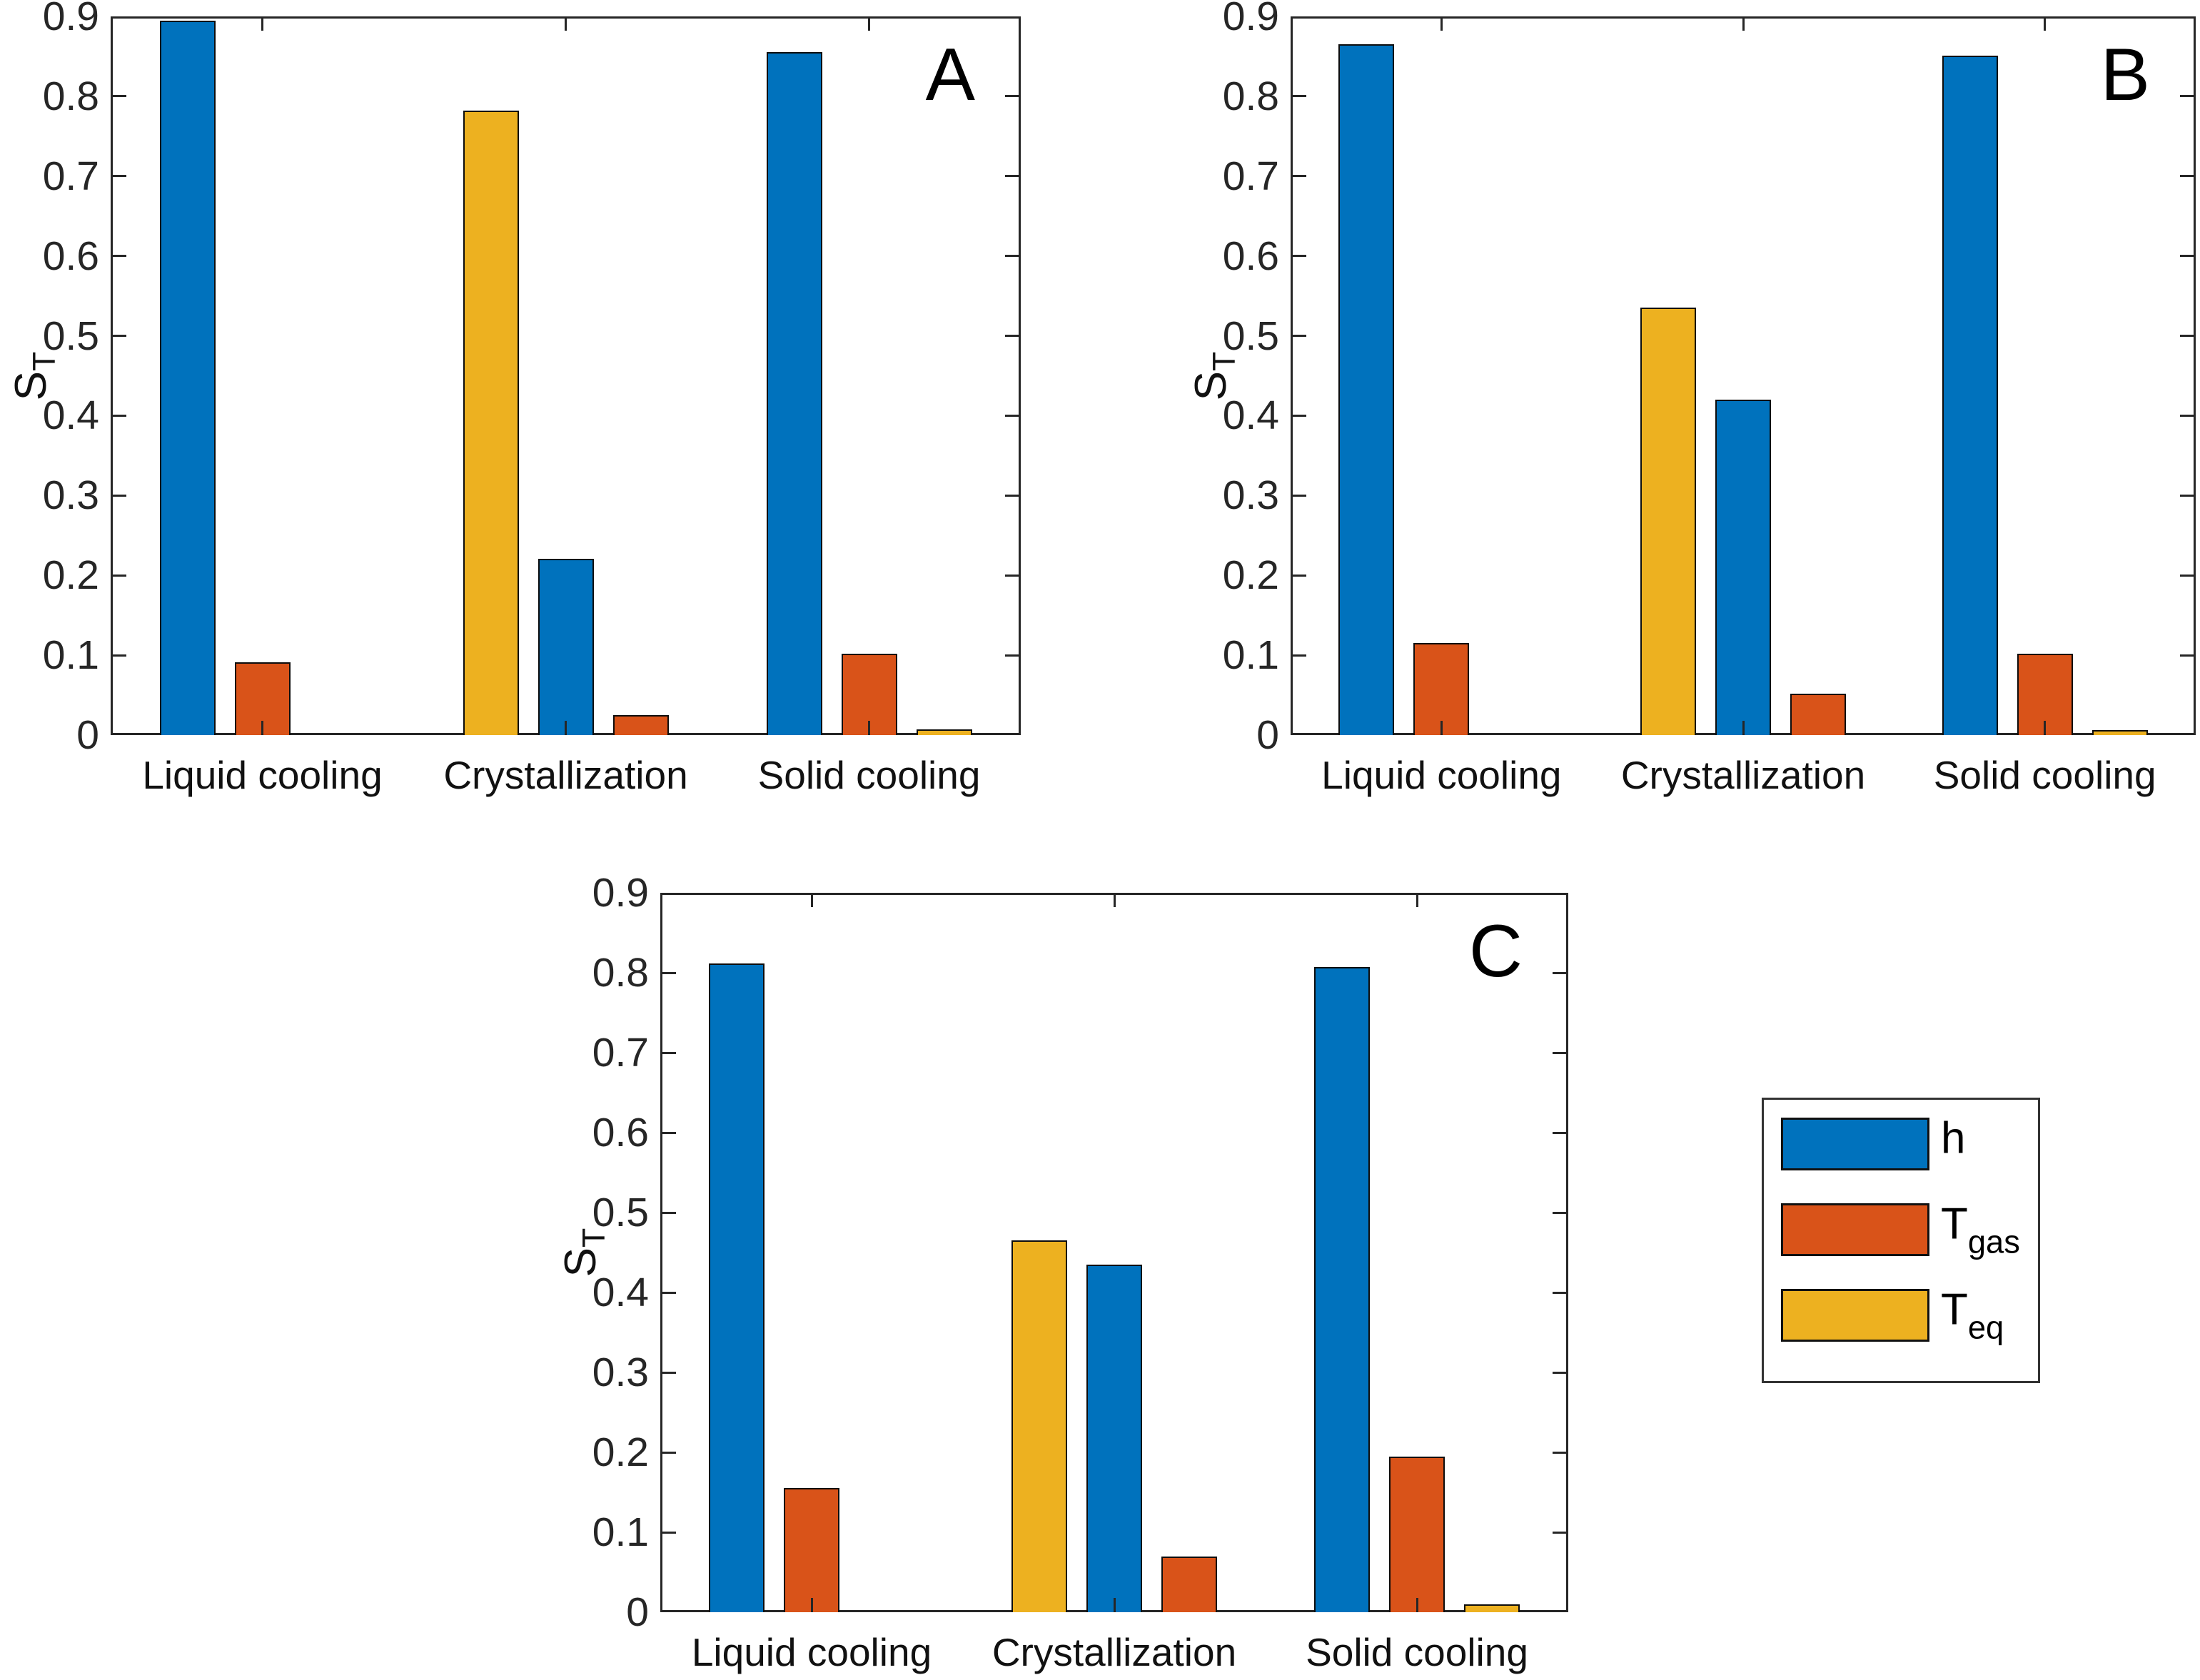 This screenshot has height=1680, width=2200. Describe the element at coordinates (1855, 1229) in the screenshot. I see `legend-swatch-tgas` at that location.